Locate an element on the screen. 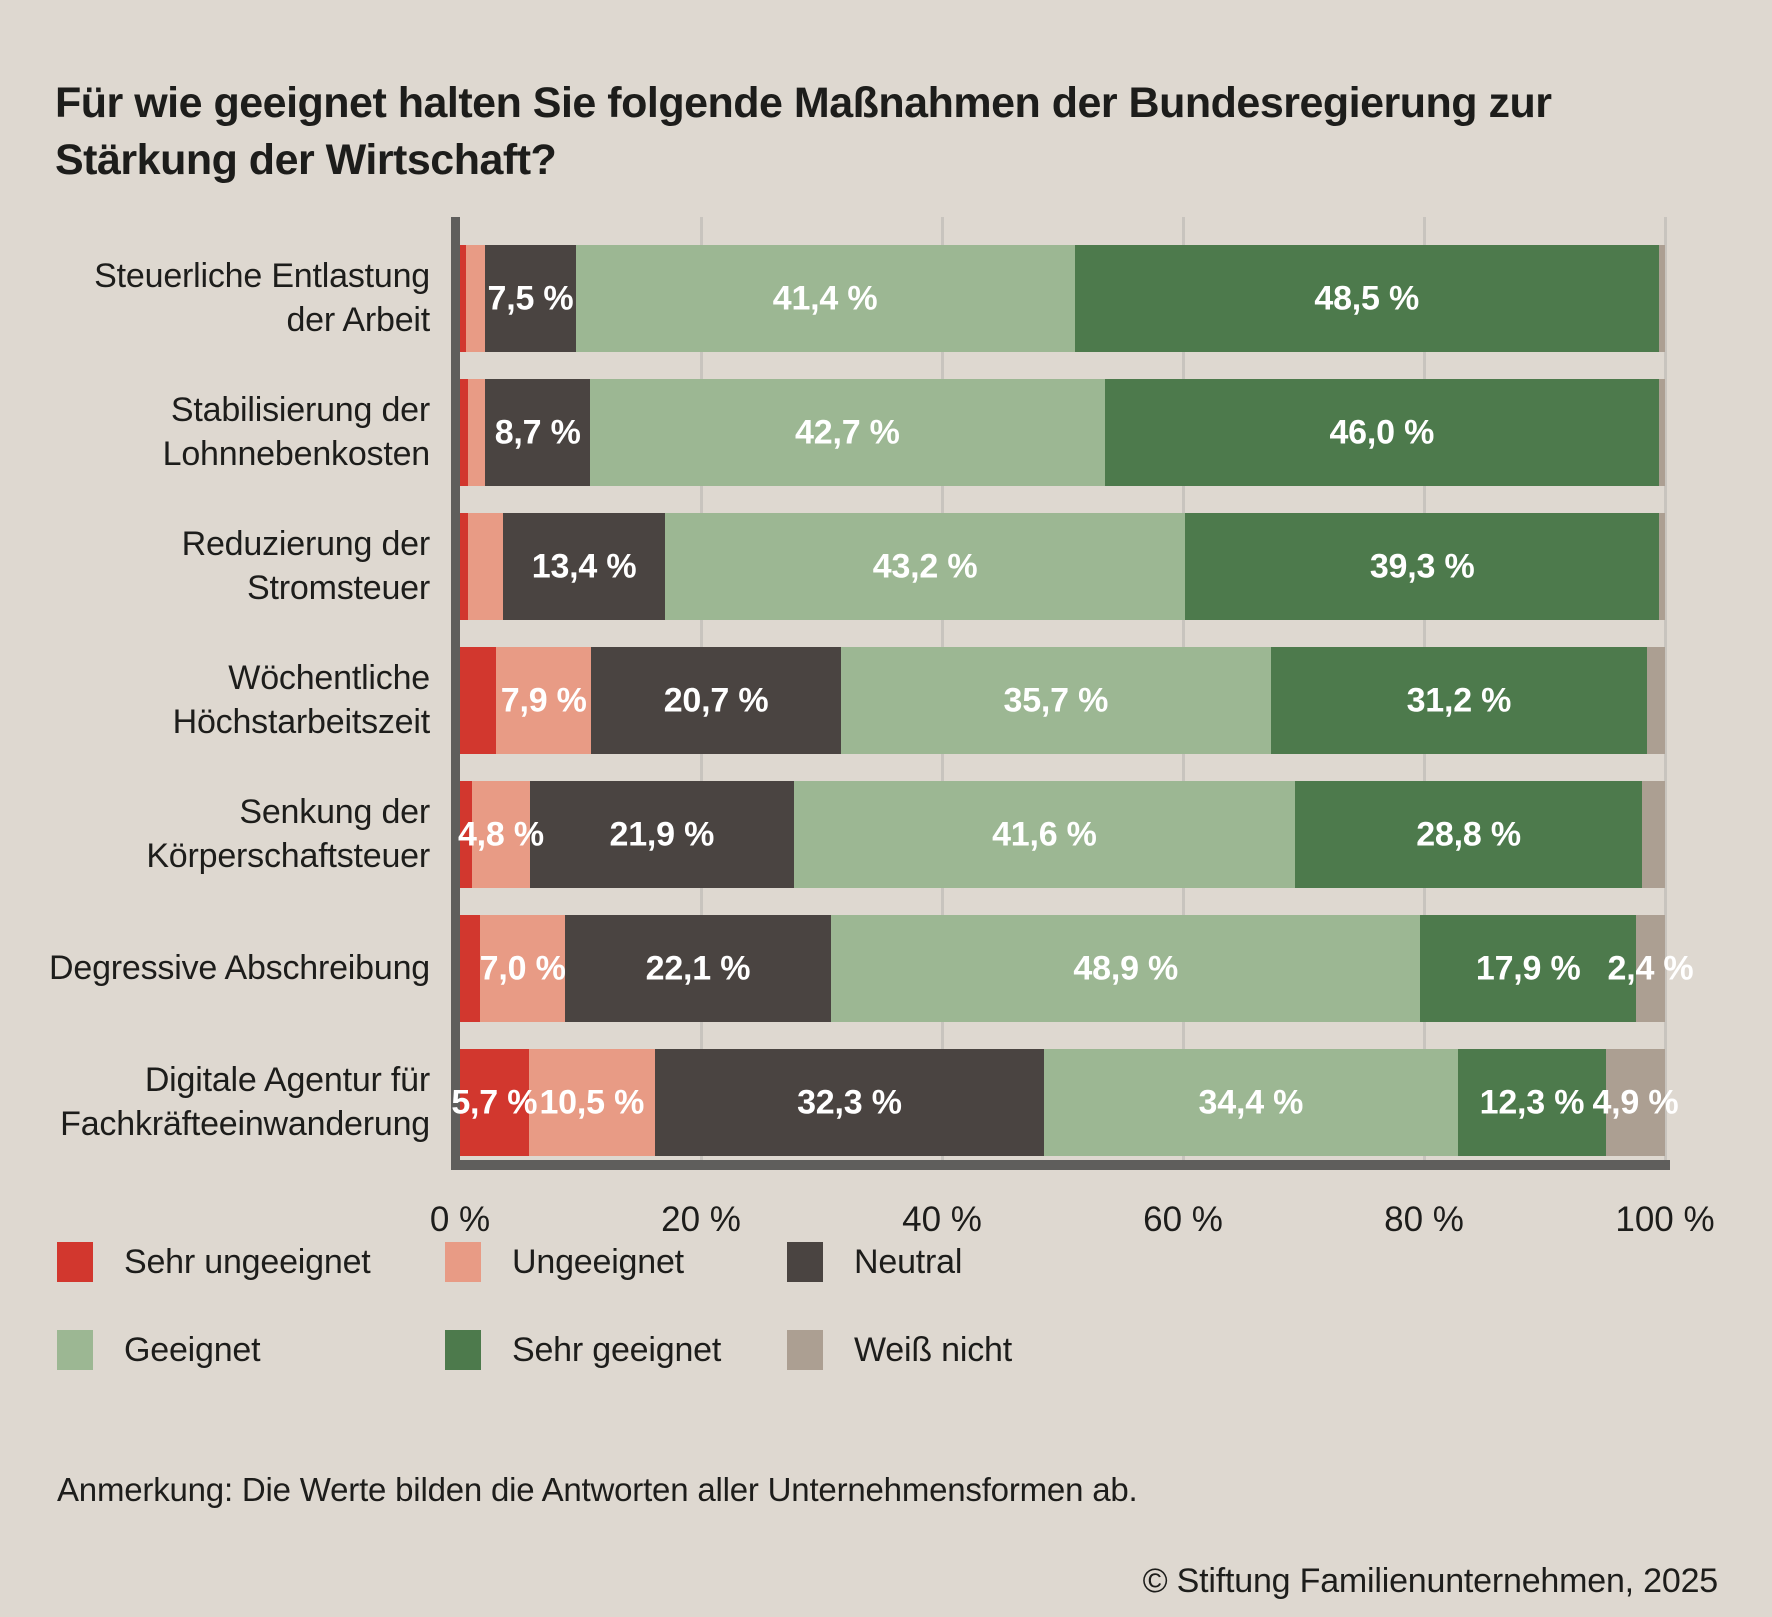 This screenshot has height=1617, width=1772. bar-segment-value: 13,4 % is located at coordinates (584, 566).